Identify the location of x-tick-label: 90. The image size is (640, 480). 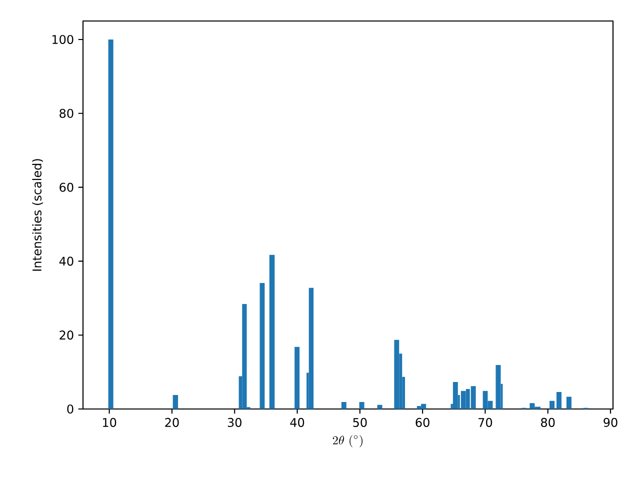
(611, 423).